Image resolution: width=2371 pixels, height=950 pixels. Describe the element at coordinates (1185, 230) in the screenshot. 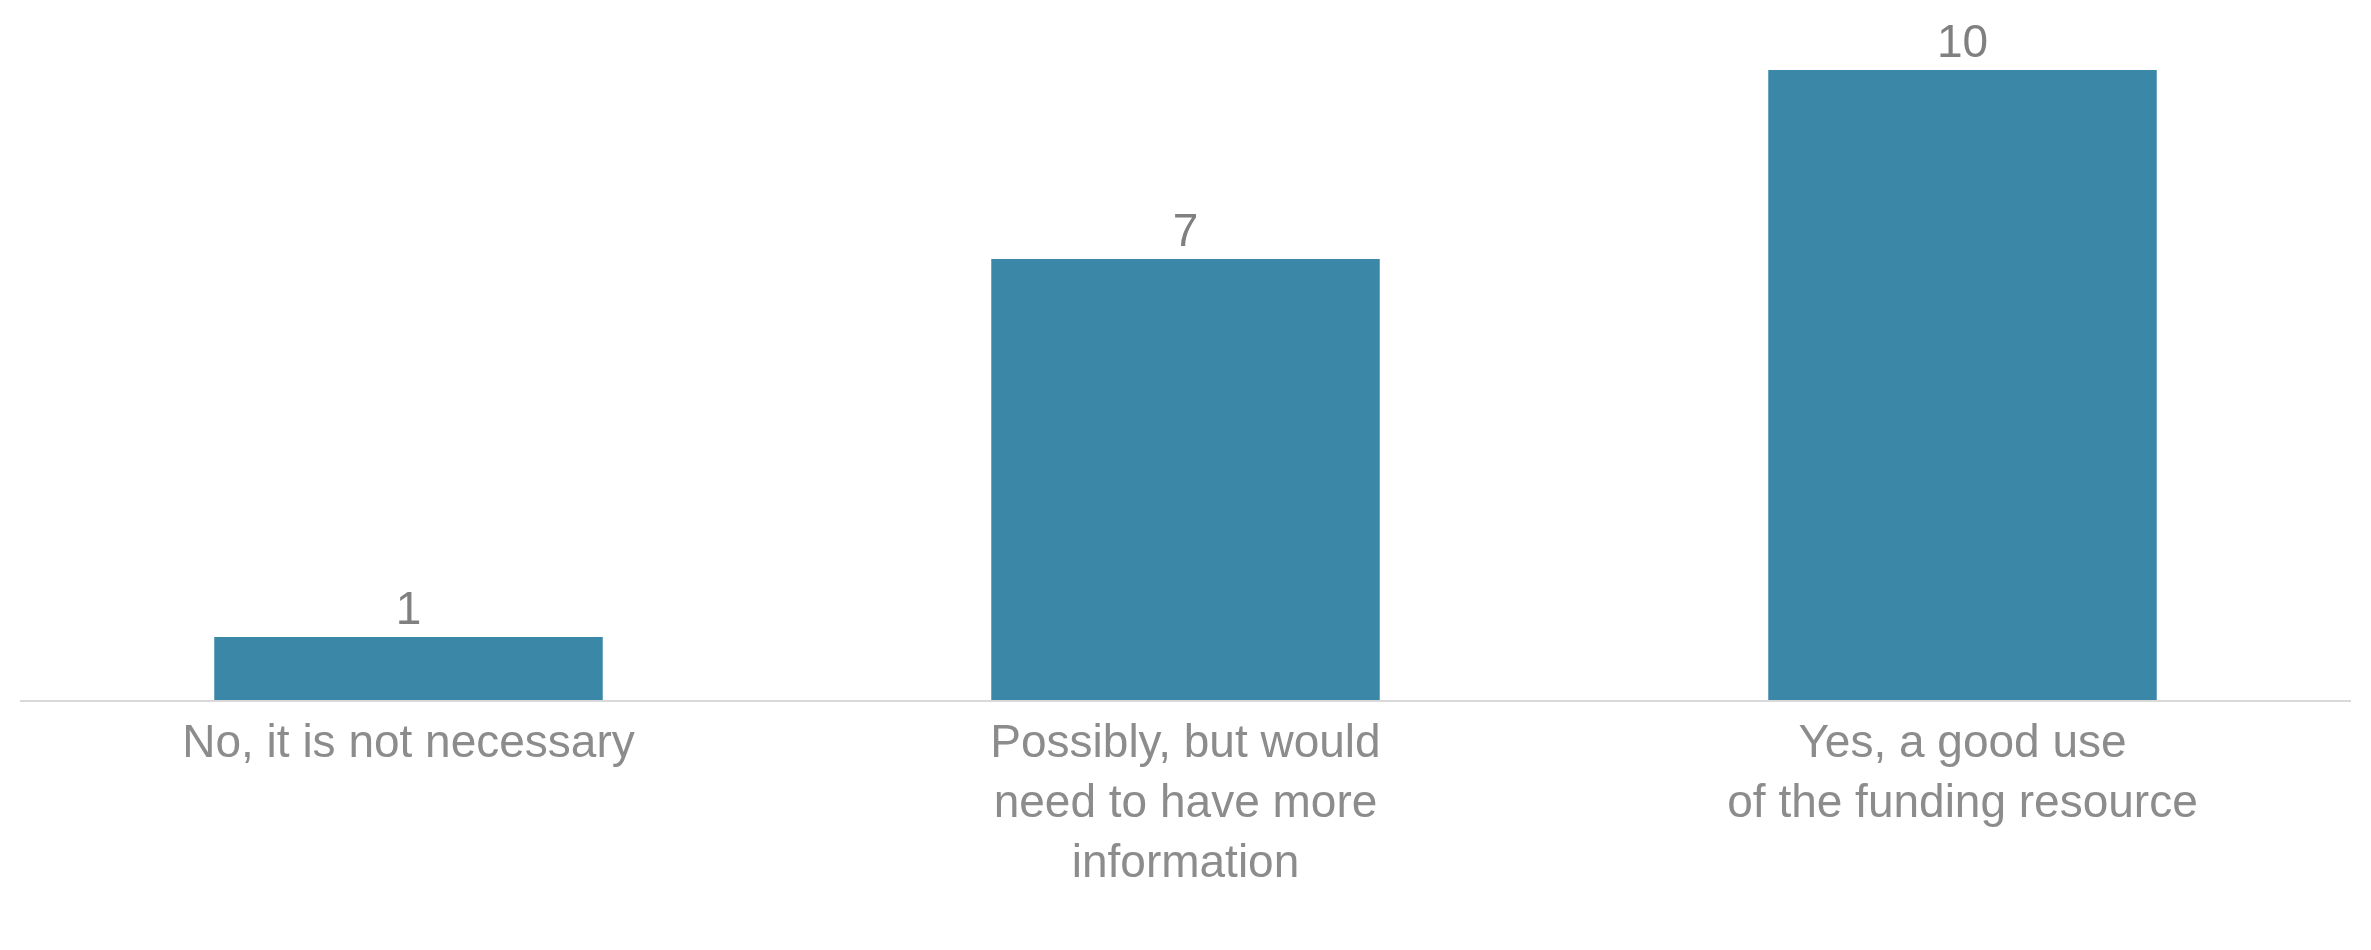

I see `data-label: 7` at that location.